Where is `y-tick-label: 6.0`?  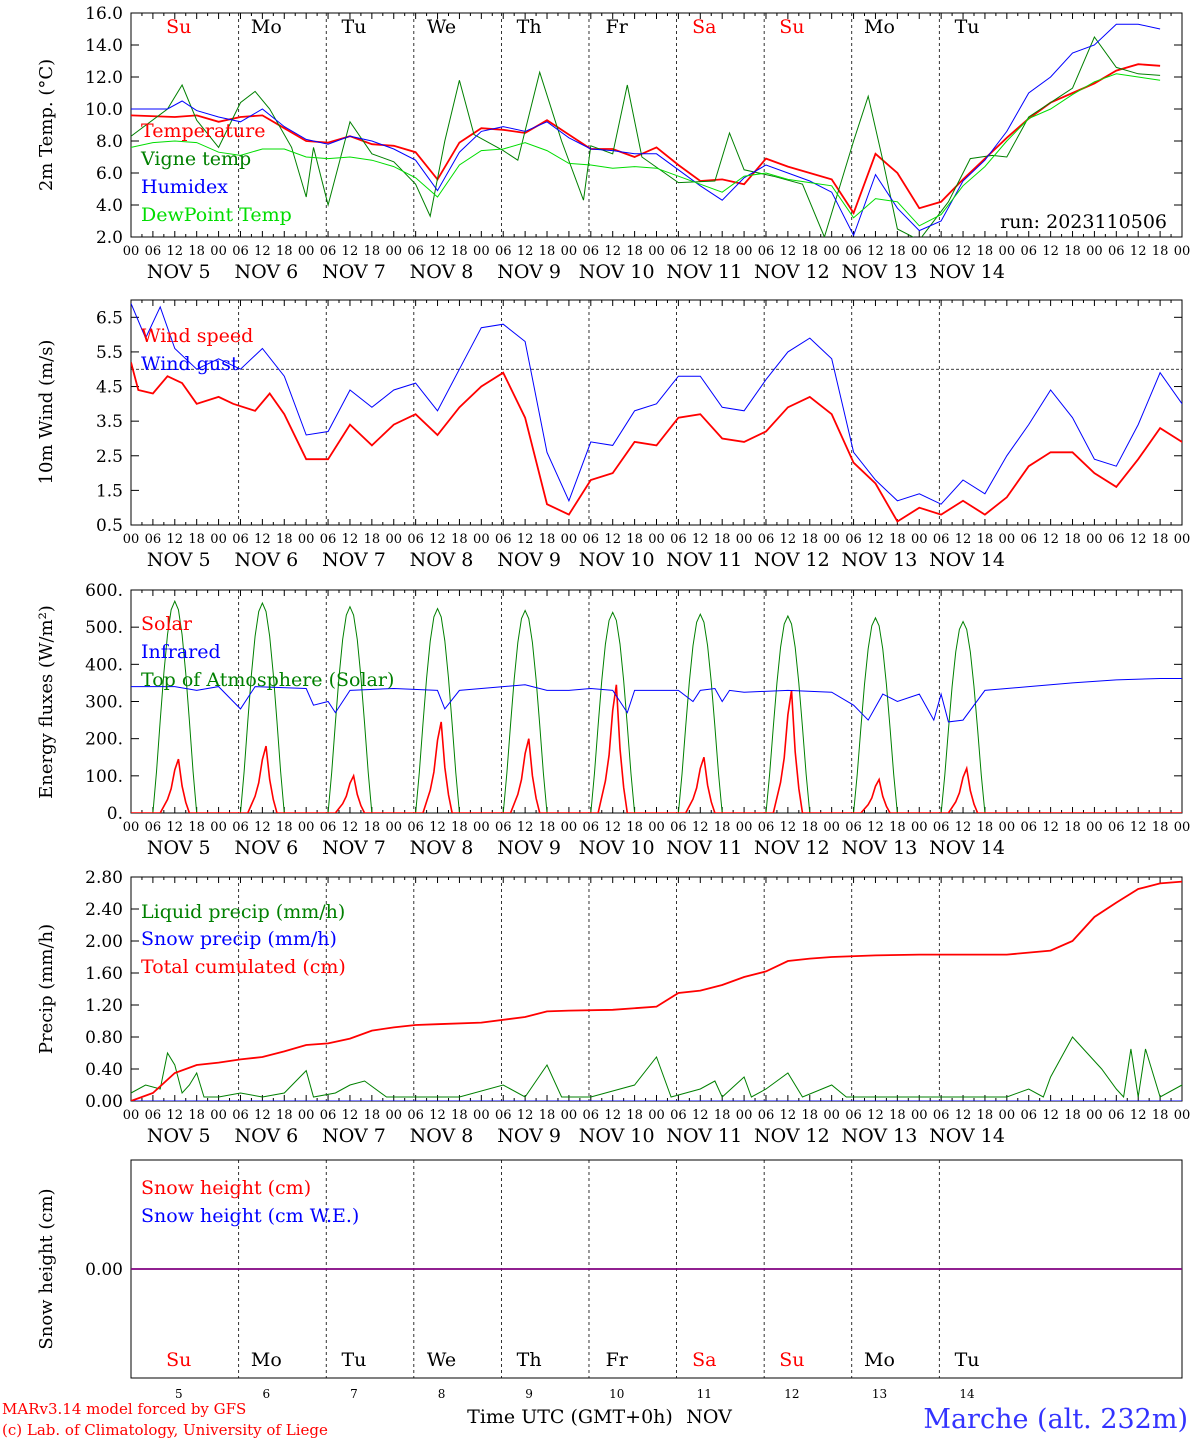
y-tick-label: 6.0 is located at coordinates (109, 174).